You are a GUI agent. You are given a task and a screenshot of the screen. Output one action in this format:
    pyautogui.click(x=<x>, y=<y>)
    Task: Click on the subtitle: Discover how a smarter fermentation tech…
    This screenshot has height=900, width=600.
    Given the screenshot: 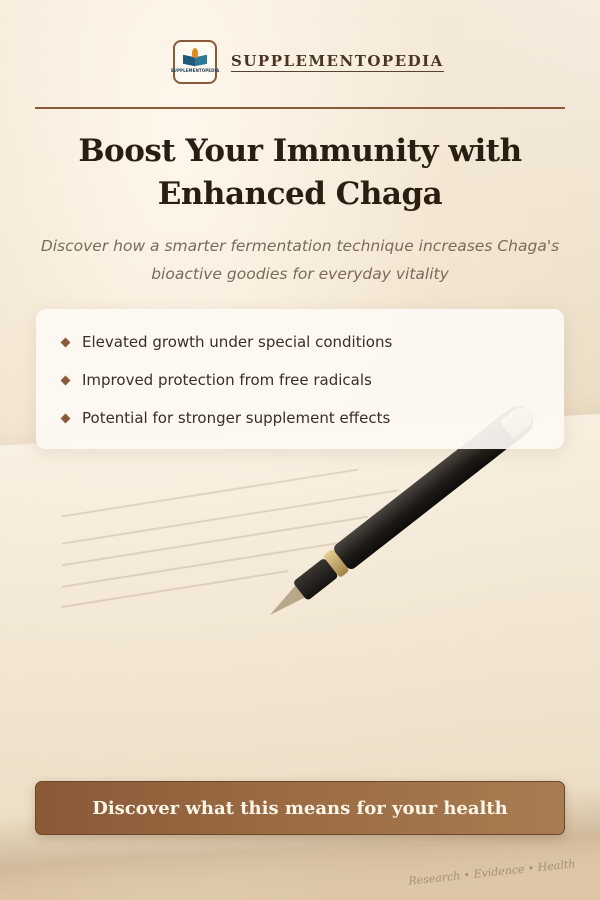 What is the action you would take?
    pyautogui.click(x=300, y=260)
    